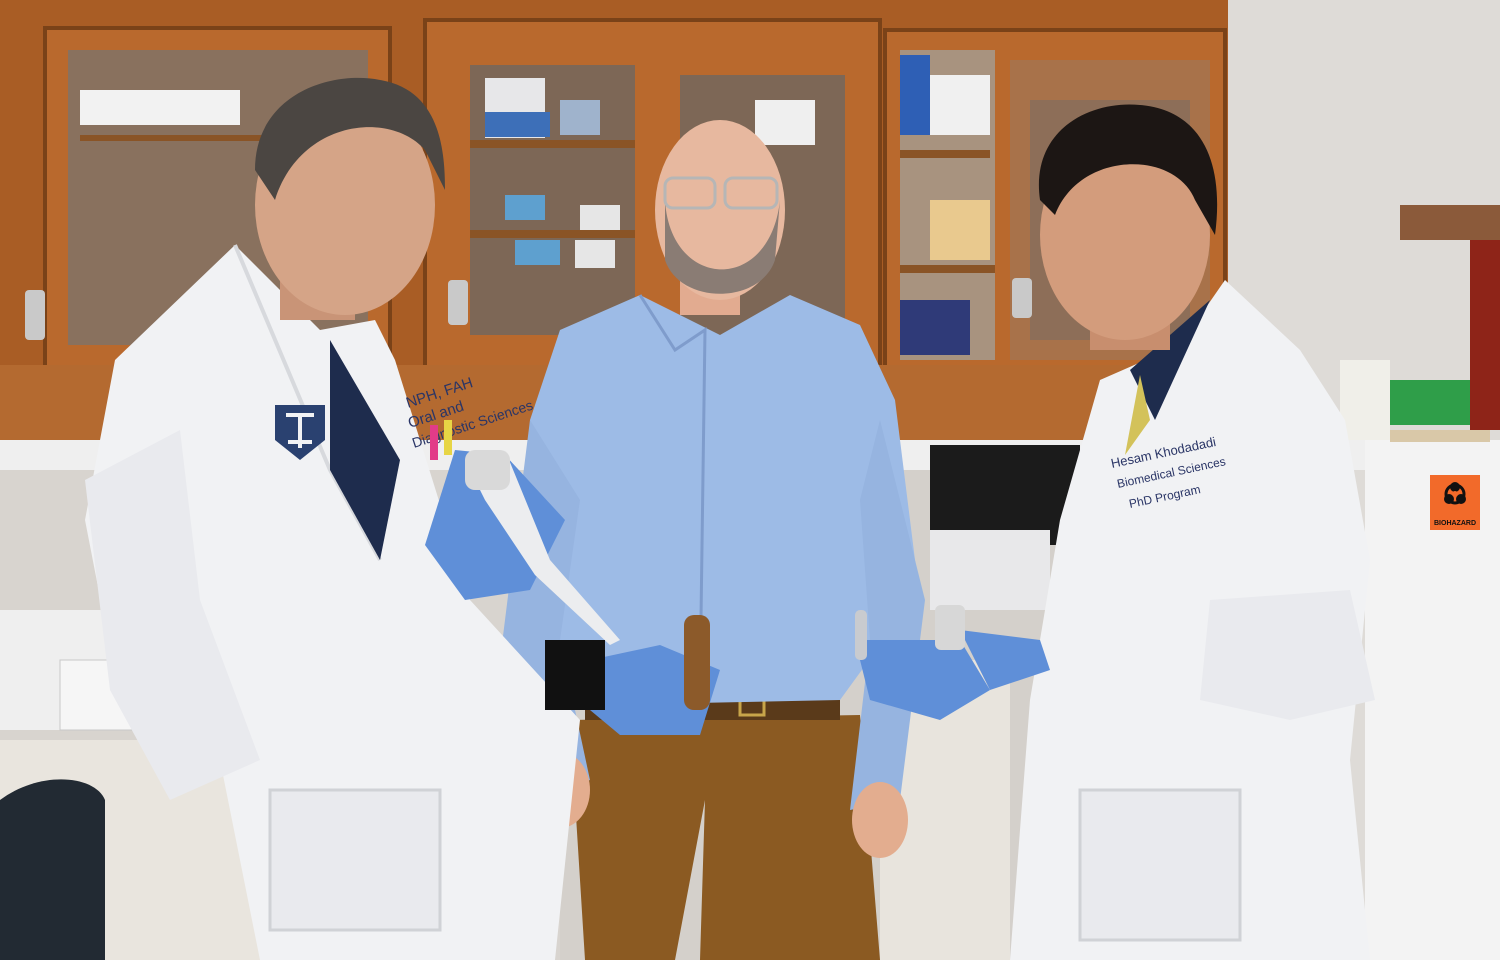 The image size is (1500, 960). What do you see at coordinates (1455, 493) in the screenshot?
I see `biohazard-icon` at bounding box center [1455, 493].